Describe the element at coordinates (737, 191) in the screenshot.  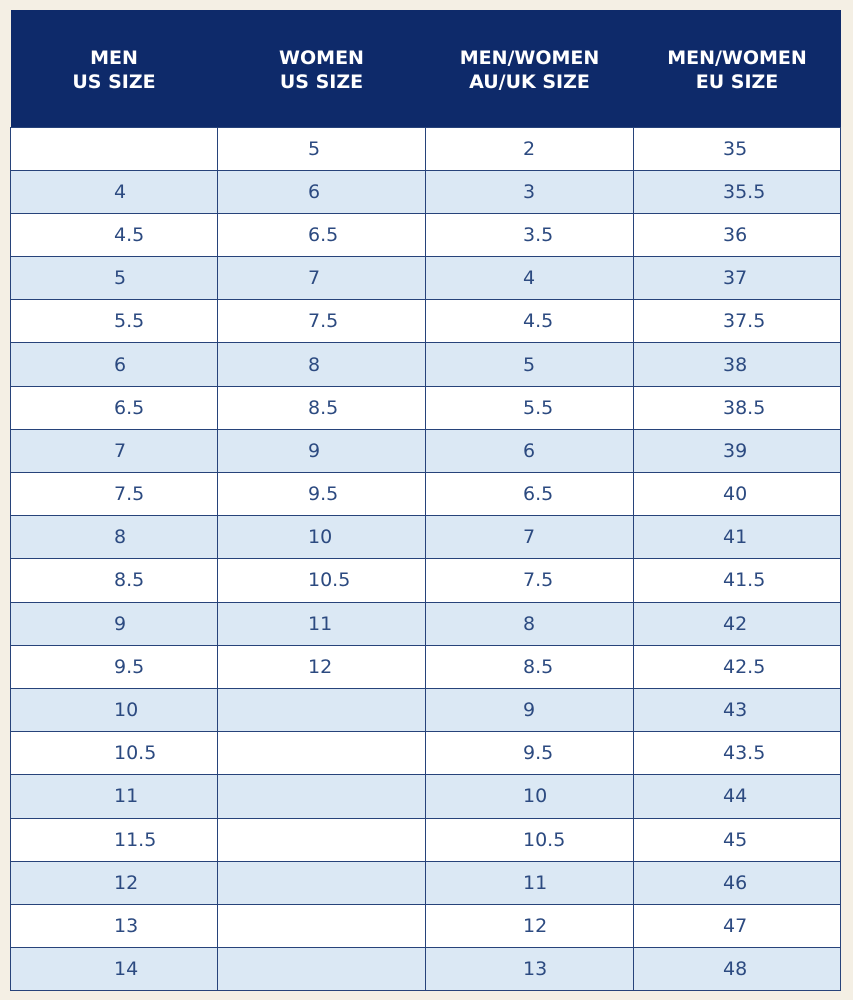
I see `size-cell: 35.5` at that location.